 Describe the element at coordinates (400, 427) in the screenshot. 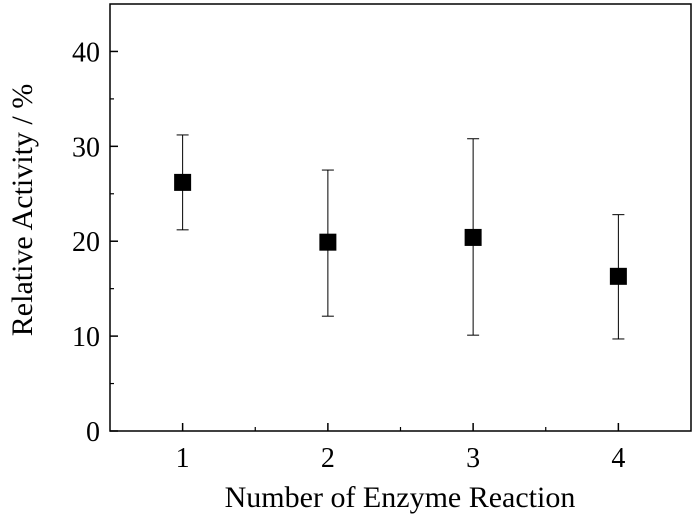

I see `x-axis-ticks` at that location.